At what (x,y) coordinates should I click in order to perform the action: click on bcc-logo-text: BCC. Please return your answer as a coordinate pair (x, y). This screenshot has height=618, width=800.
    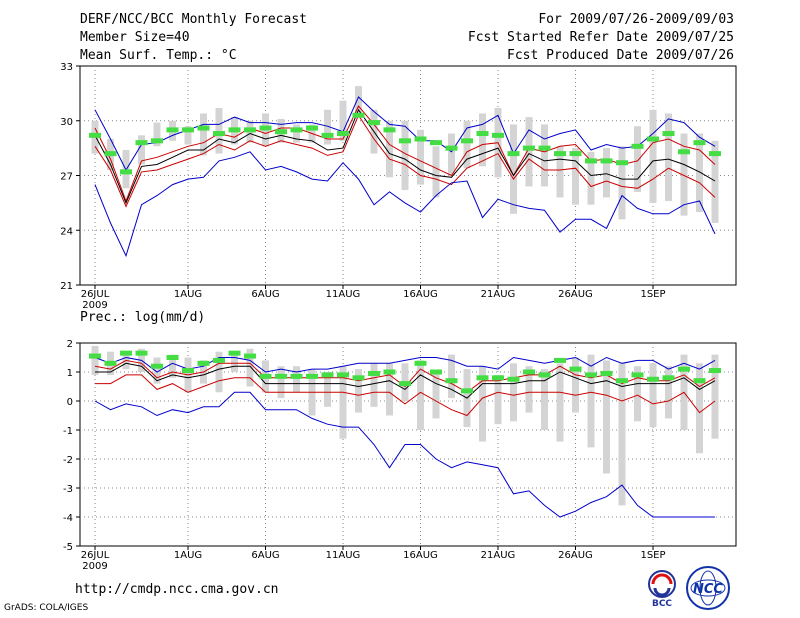
    Looking at the image, I should click on (662, 603).